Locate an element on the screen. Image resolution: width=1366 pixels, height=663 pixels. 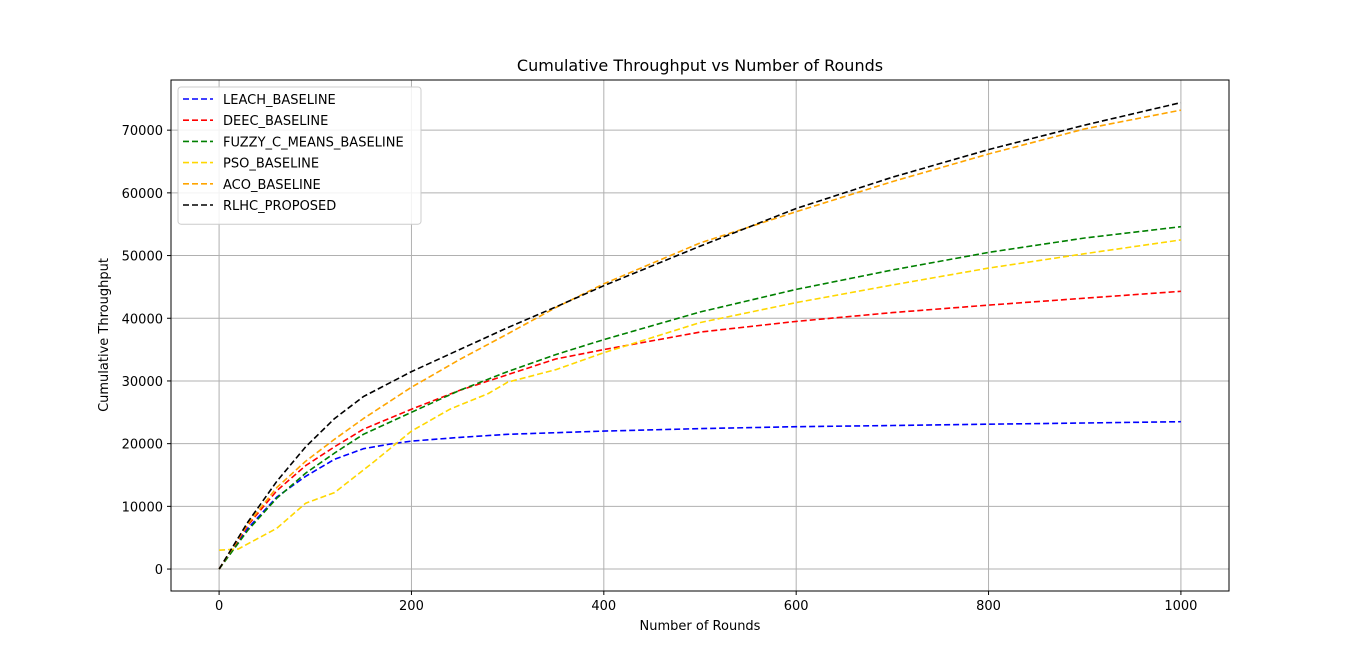
x-tick-label: 400 is located at coordinates (603, 606).